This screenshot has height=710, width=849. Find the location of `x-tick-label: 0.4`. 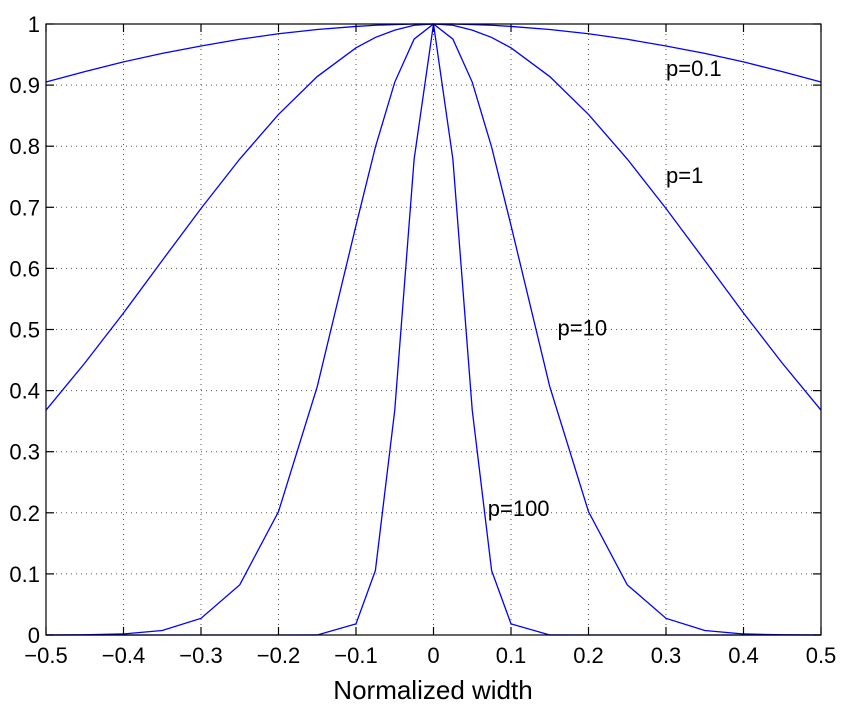

x-tick-label: 0.4 is located at coordinates (743, 655).